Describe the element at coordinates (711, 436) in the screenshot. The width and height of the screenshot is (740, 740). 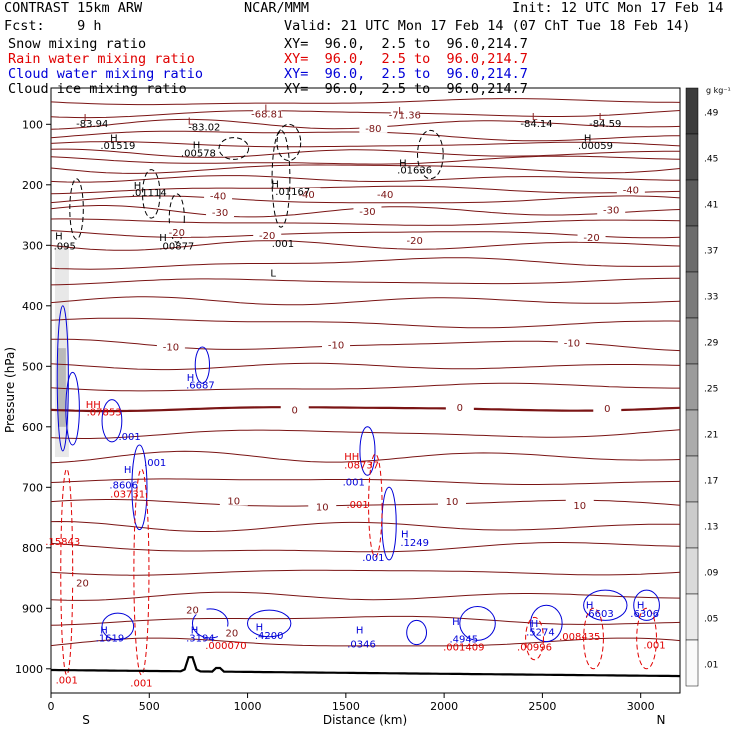
I see `colorbar-label: .21` at that location.